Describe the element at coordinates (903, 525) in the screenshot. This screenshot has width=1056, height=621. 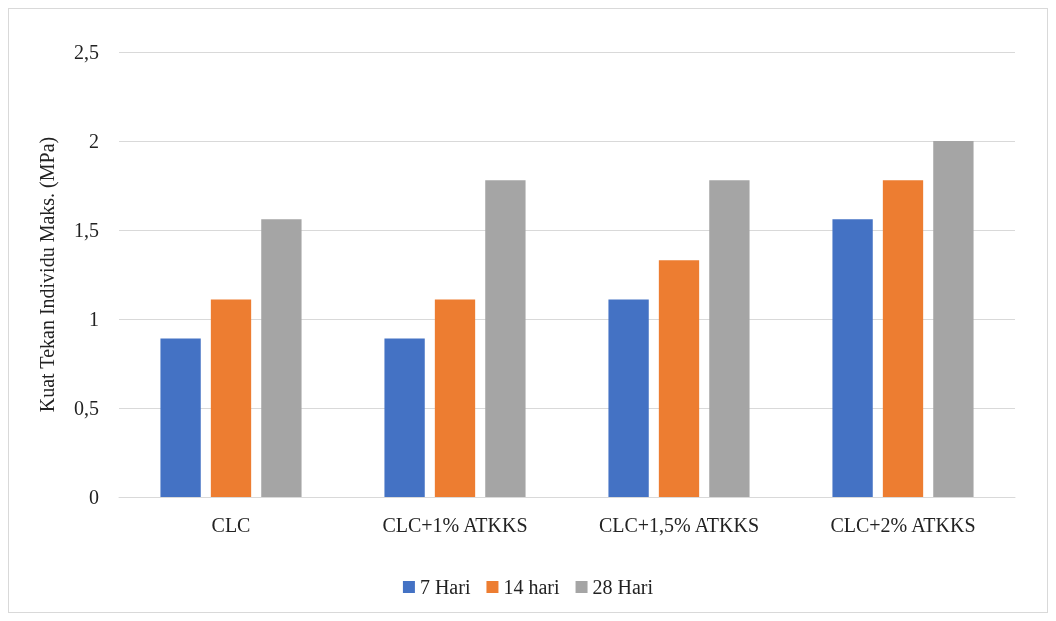
I see `x-tick-label: CLC+2% ATKKS` at that location.